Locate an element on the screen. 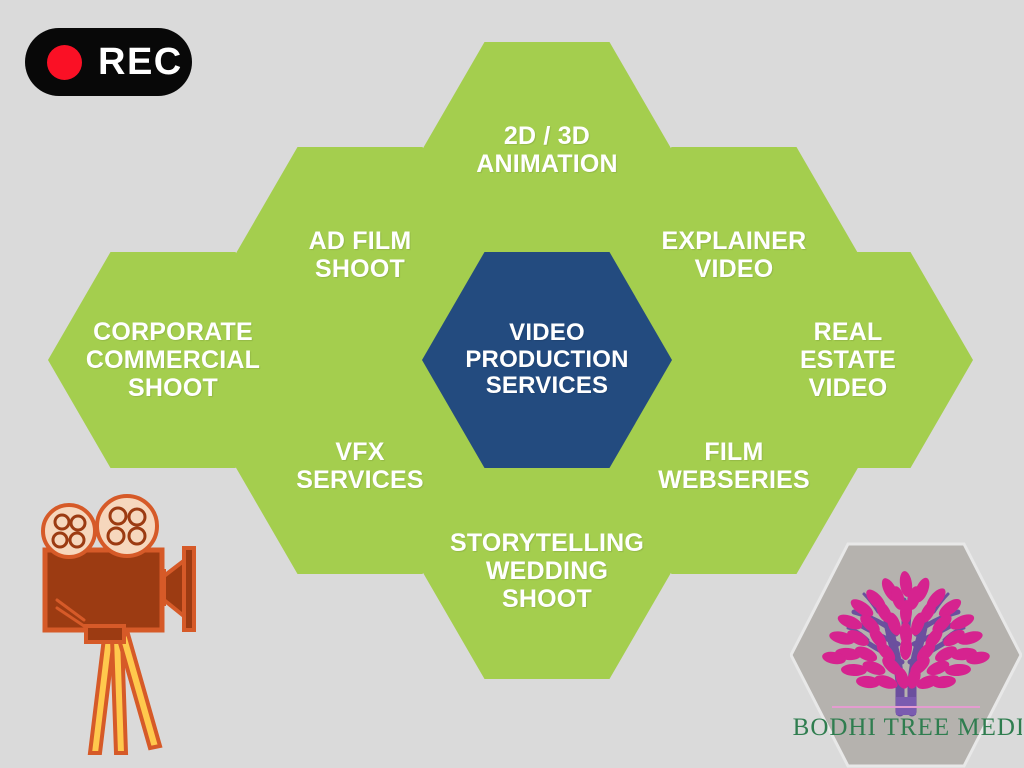 The width and height of the screenshot is (1024, 768). hex-node-real-estate: REAL ESTATE VIDEO is located at coordinates (848, 360).